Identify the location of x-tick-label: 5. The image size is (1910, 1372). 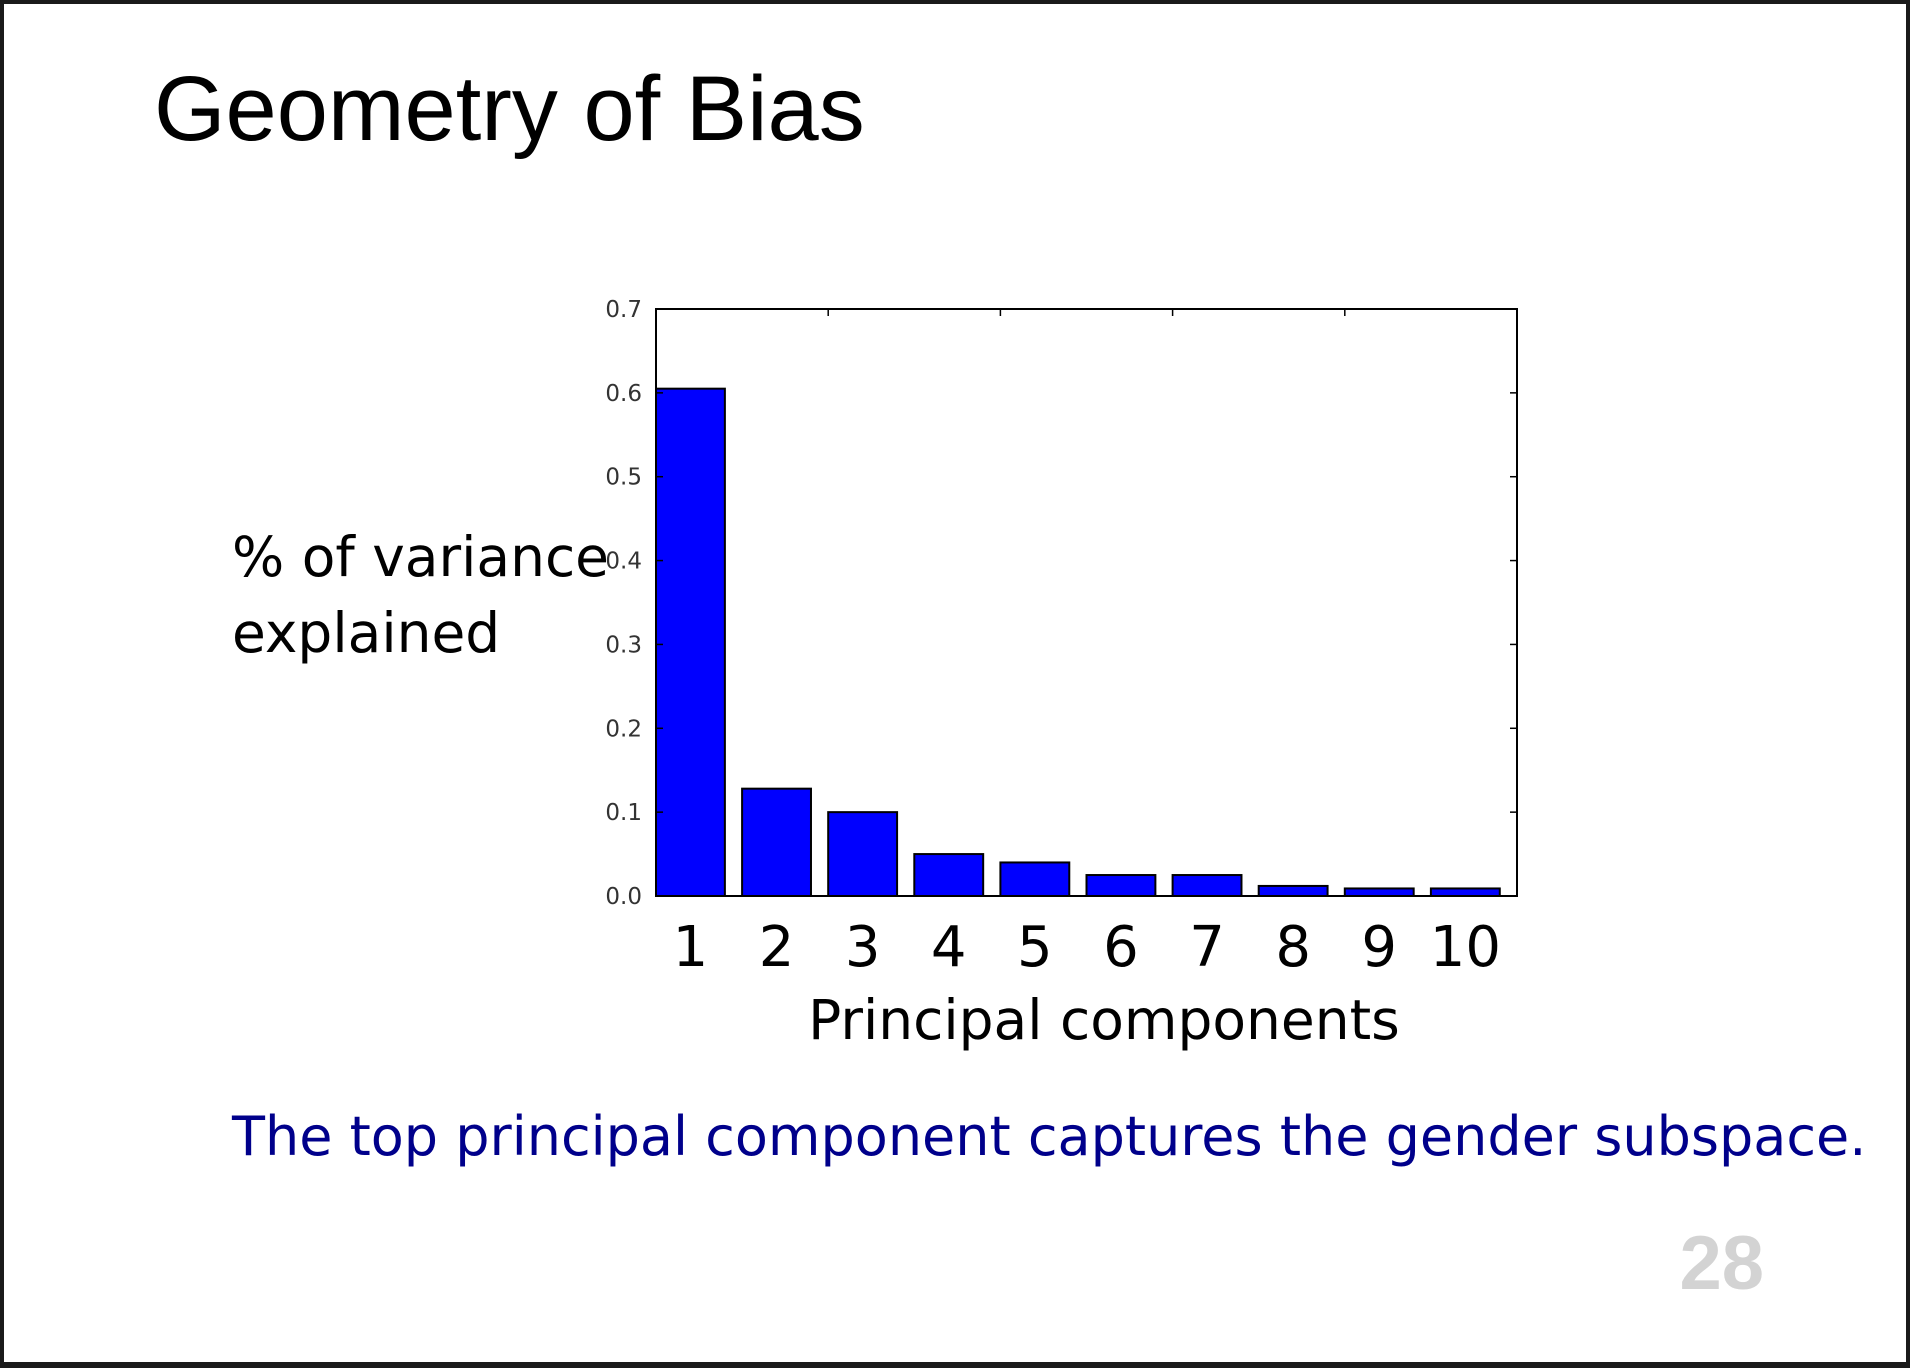
(1035, 947).